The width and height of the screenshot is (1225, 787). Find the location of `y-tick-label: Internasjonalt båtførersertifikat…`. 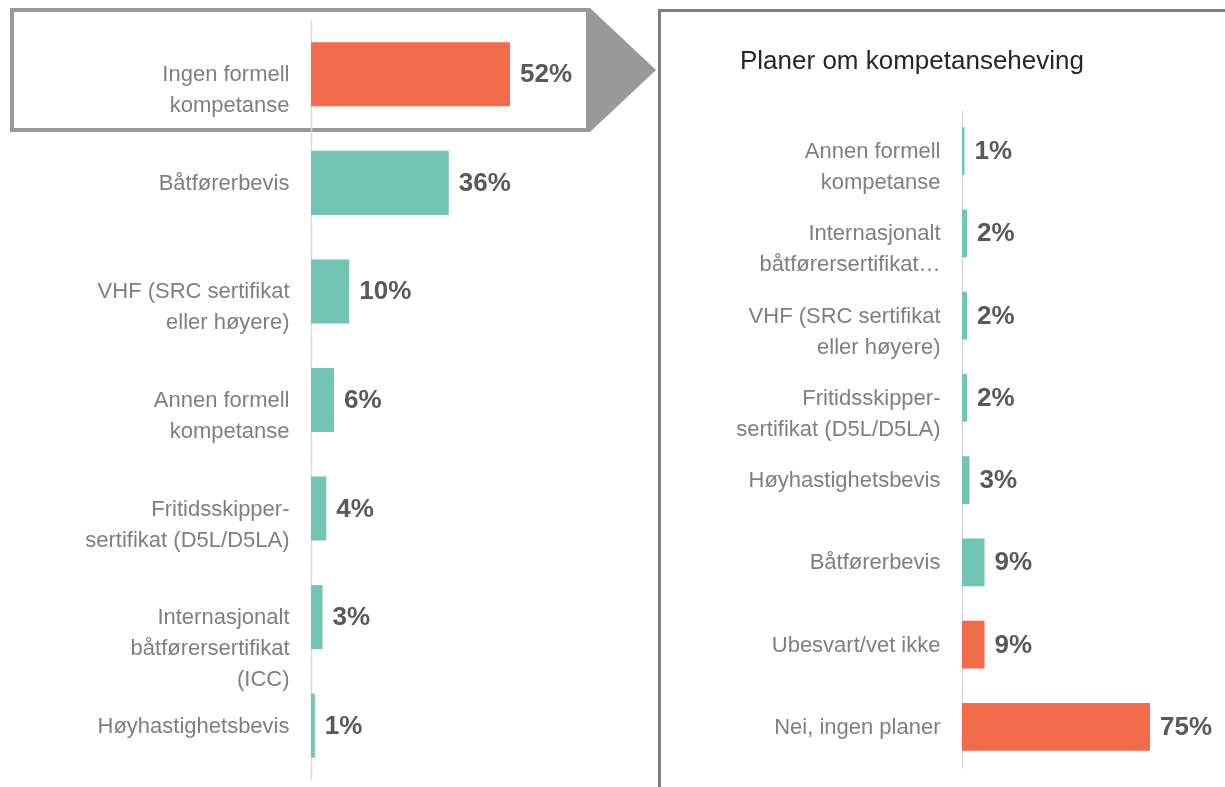

y-tick-label: Internasjonalt båtførersertifikat… is located at coordinates (850, 248).